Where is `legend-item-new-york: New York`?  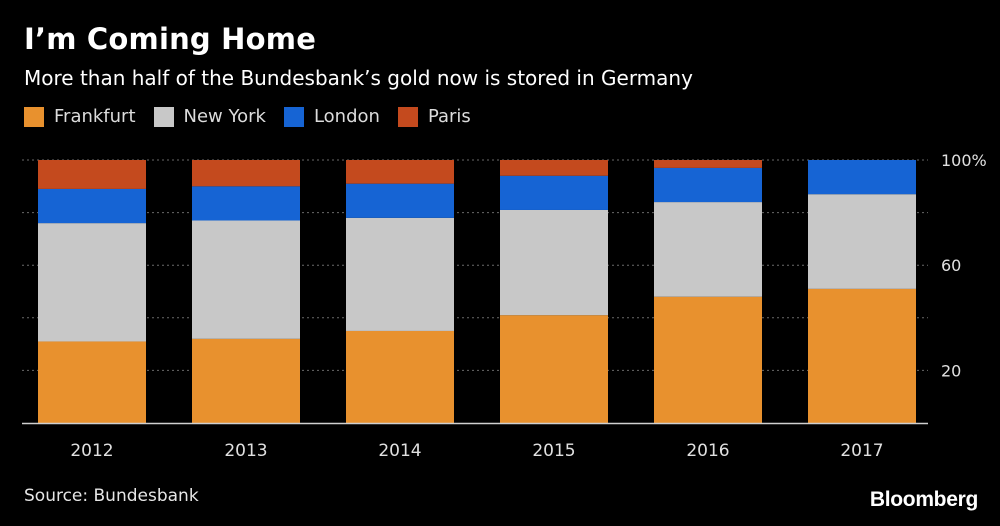 legend-item-new-york: New York is located at coordinates (209, 116).